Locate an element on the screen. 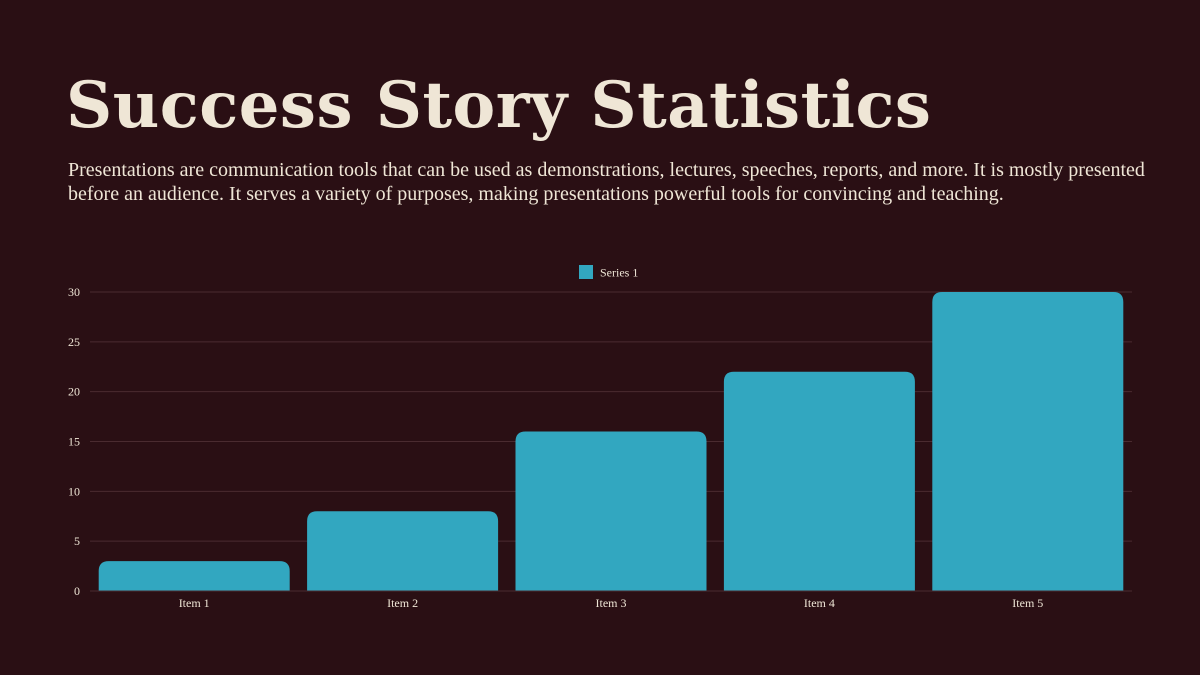  x-tick-label: Item 3 is located at coordinates (611, 603).